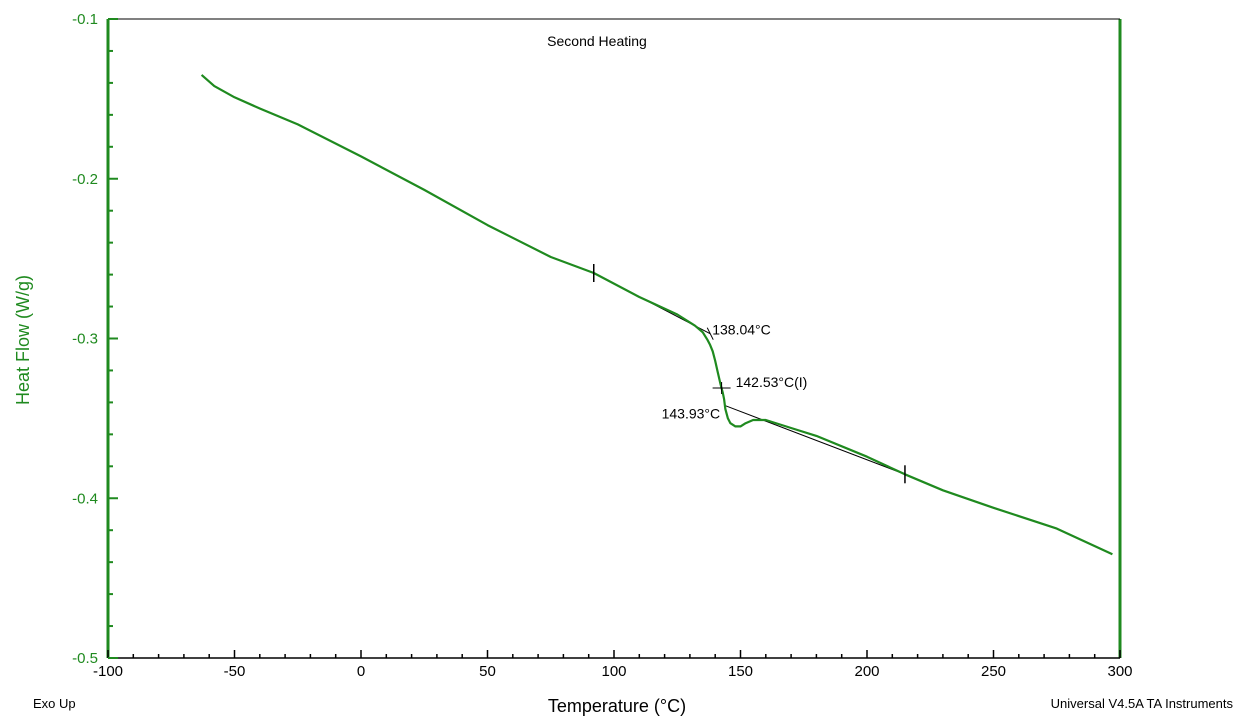 Image resolution: width=1245 pixels, height=716 pixels. I want to click on x-tick-label: 300, so click(1119, 671).